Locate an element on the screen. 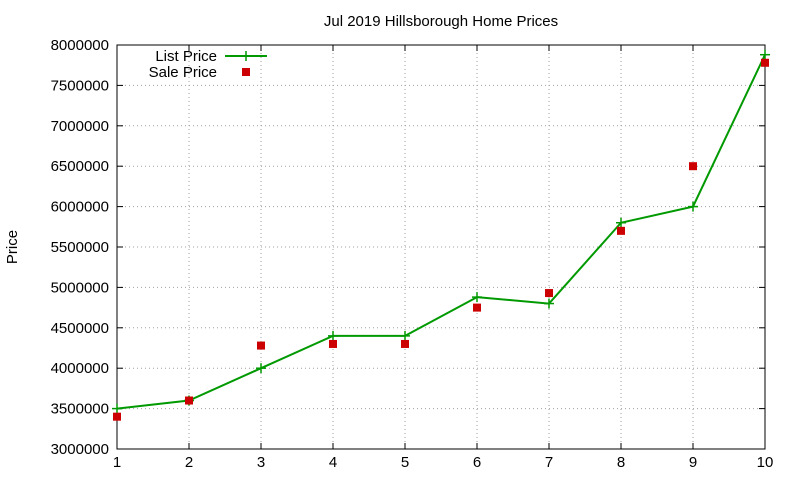 The image size is (800, 480). y-tick-label: 7500000 is located at coordinates (80, 85).